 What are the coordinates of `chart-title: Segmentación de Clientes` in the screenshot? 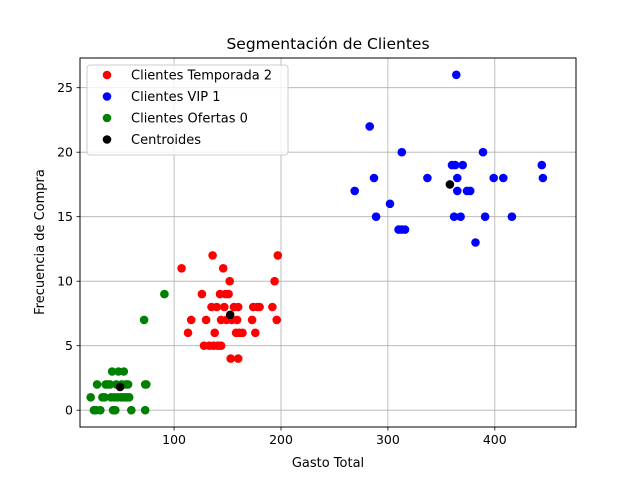 It's located at (327, 44).